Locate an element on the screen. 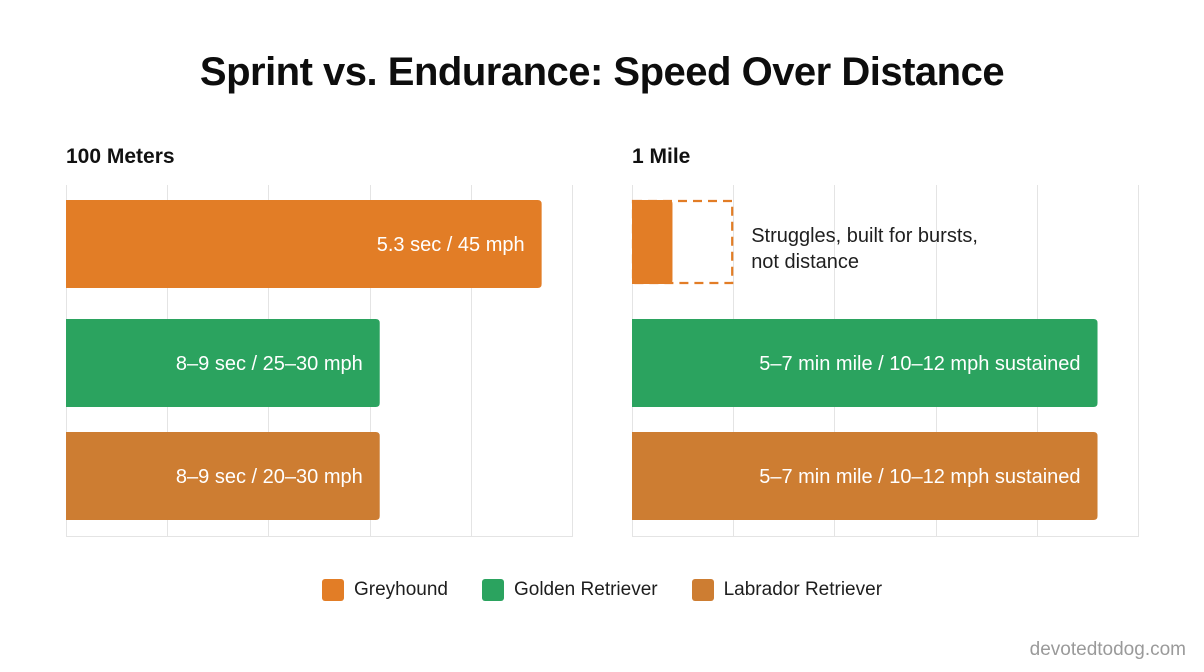 This screenshot has width=1204, height=672. legend-swatch-golden-retriever is located at coordinates (492, 590).